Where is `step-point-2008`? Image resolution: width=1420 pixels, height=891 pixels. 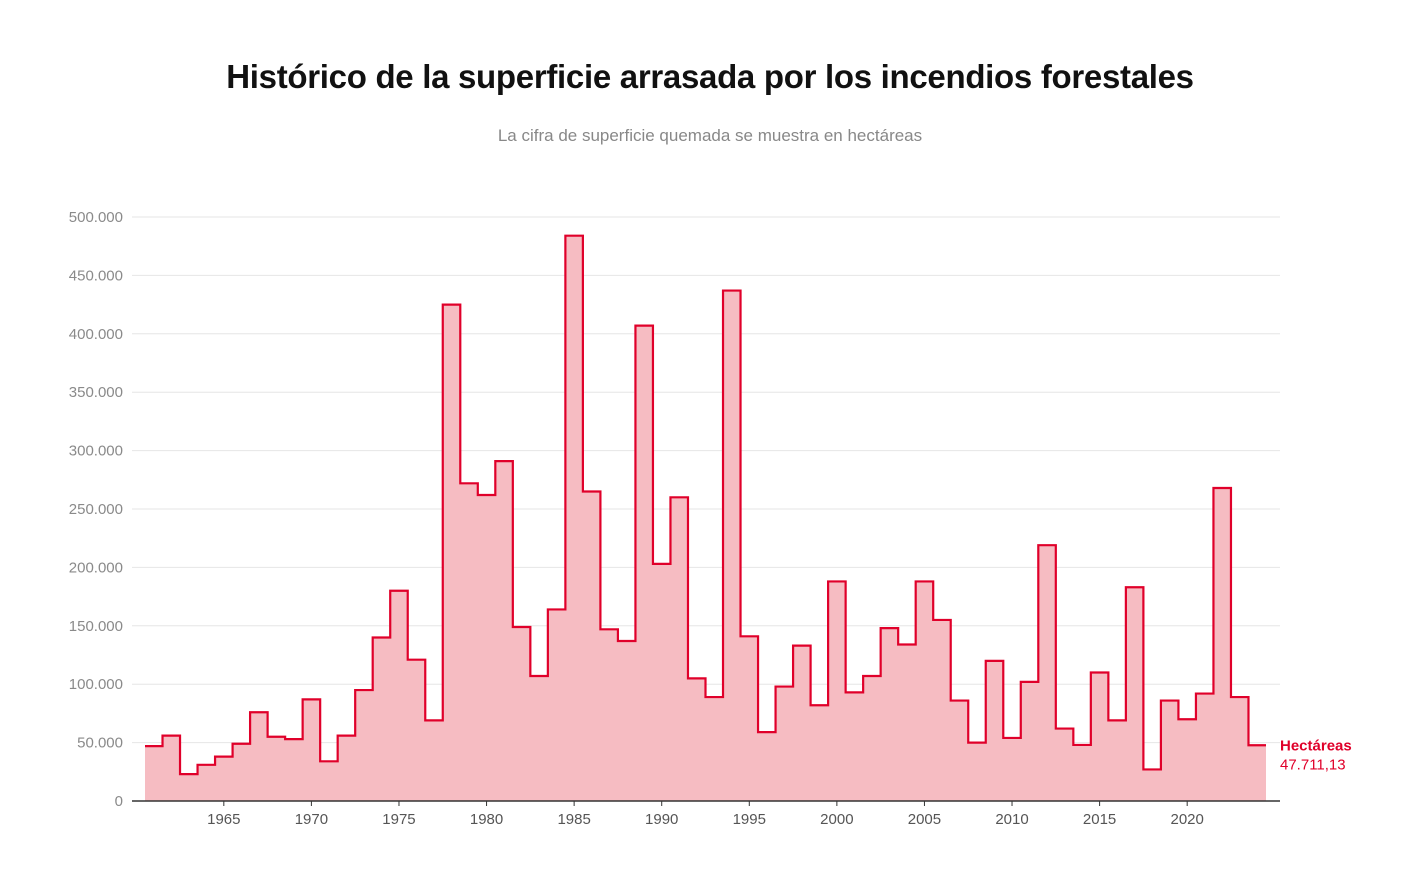 step-point-2008 is located at coordinates (977, 743).